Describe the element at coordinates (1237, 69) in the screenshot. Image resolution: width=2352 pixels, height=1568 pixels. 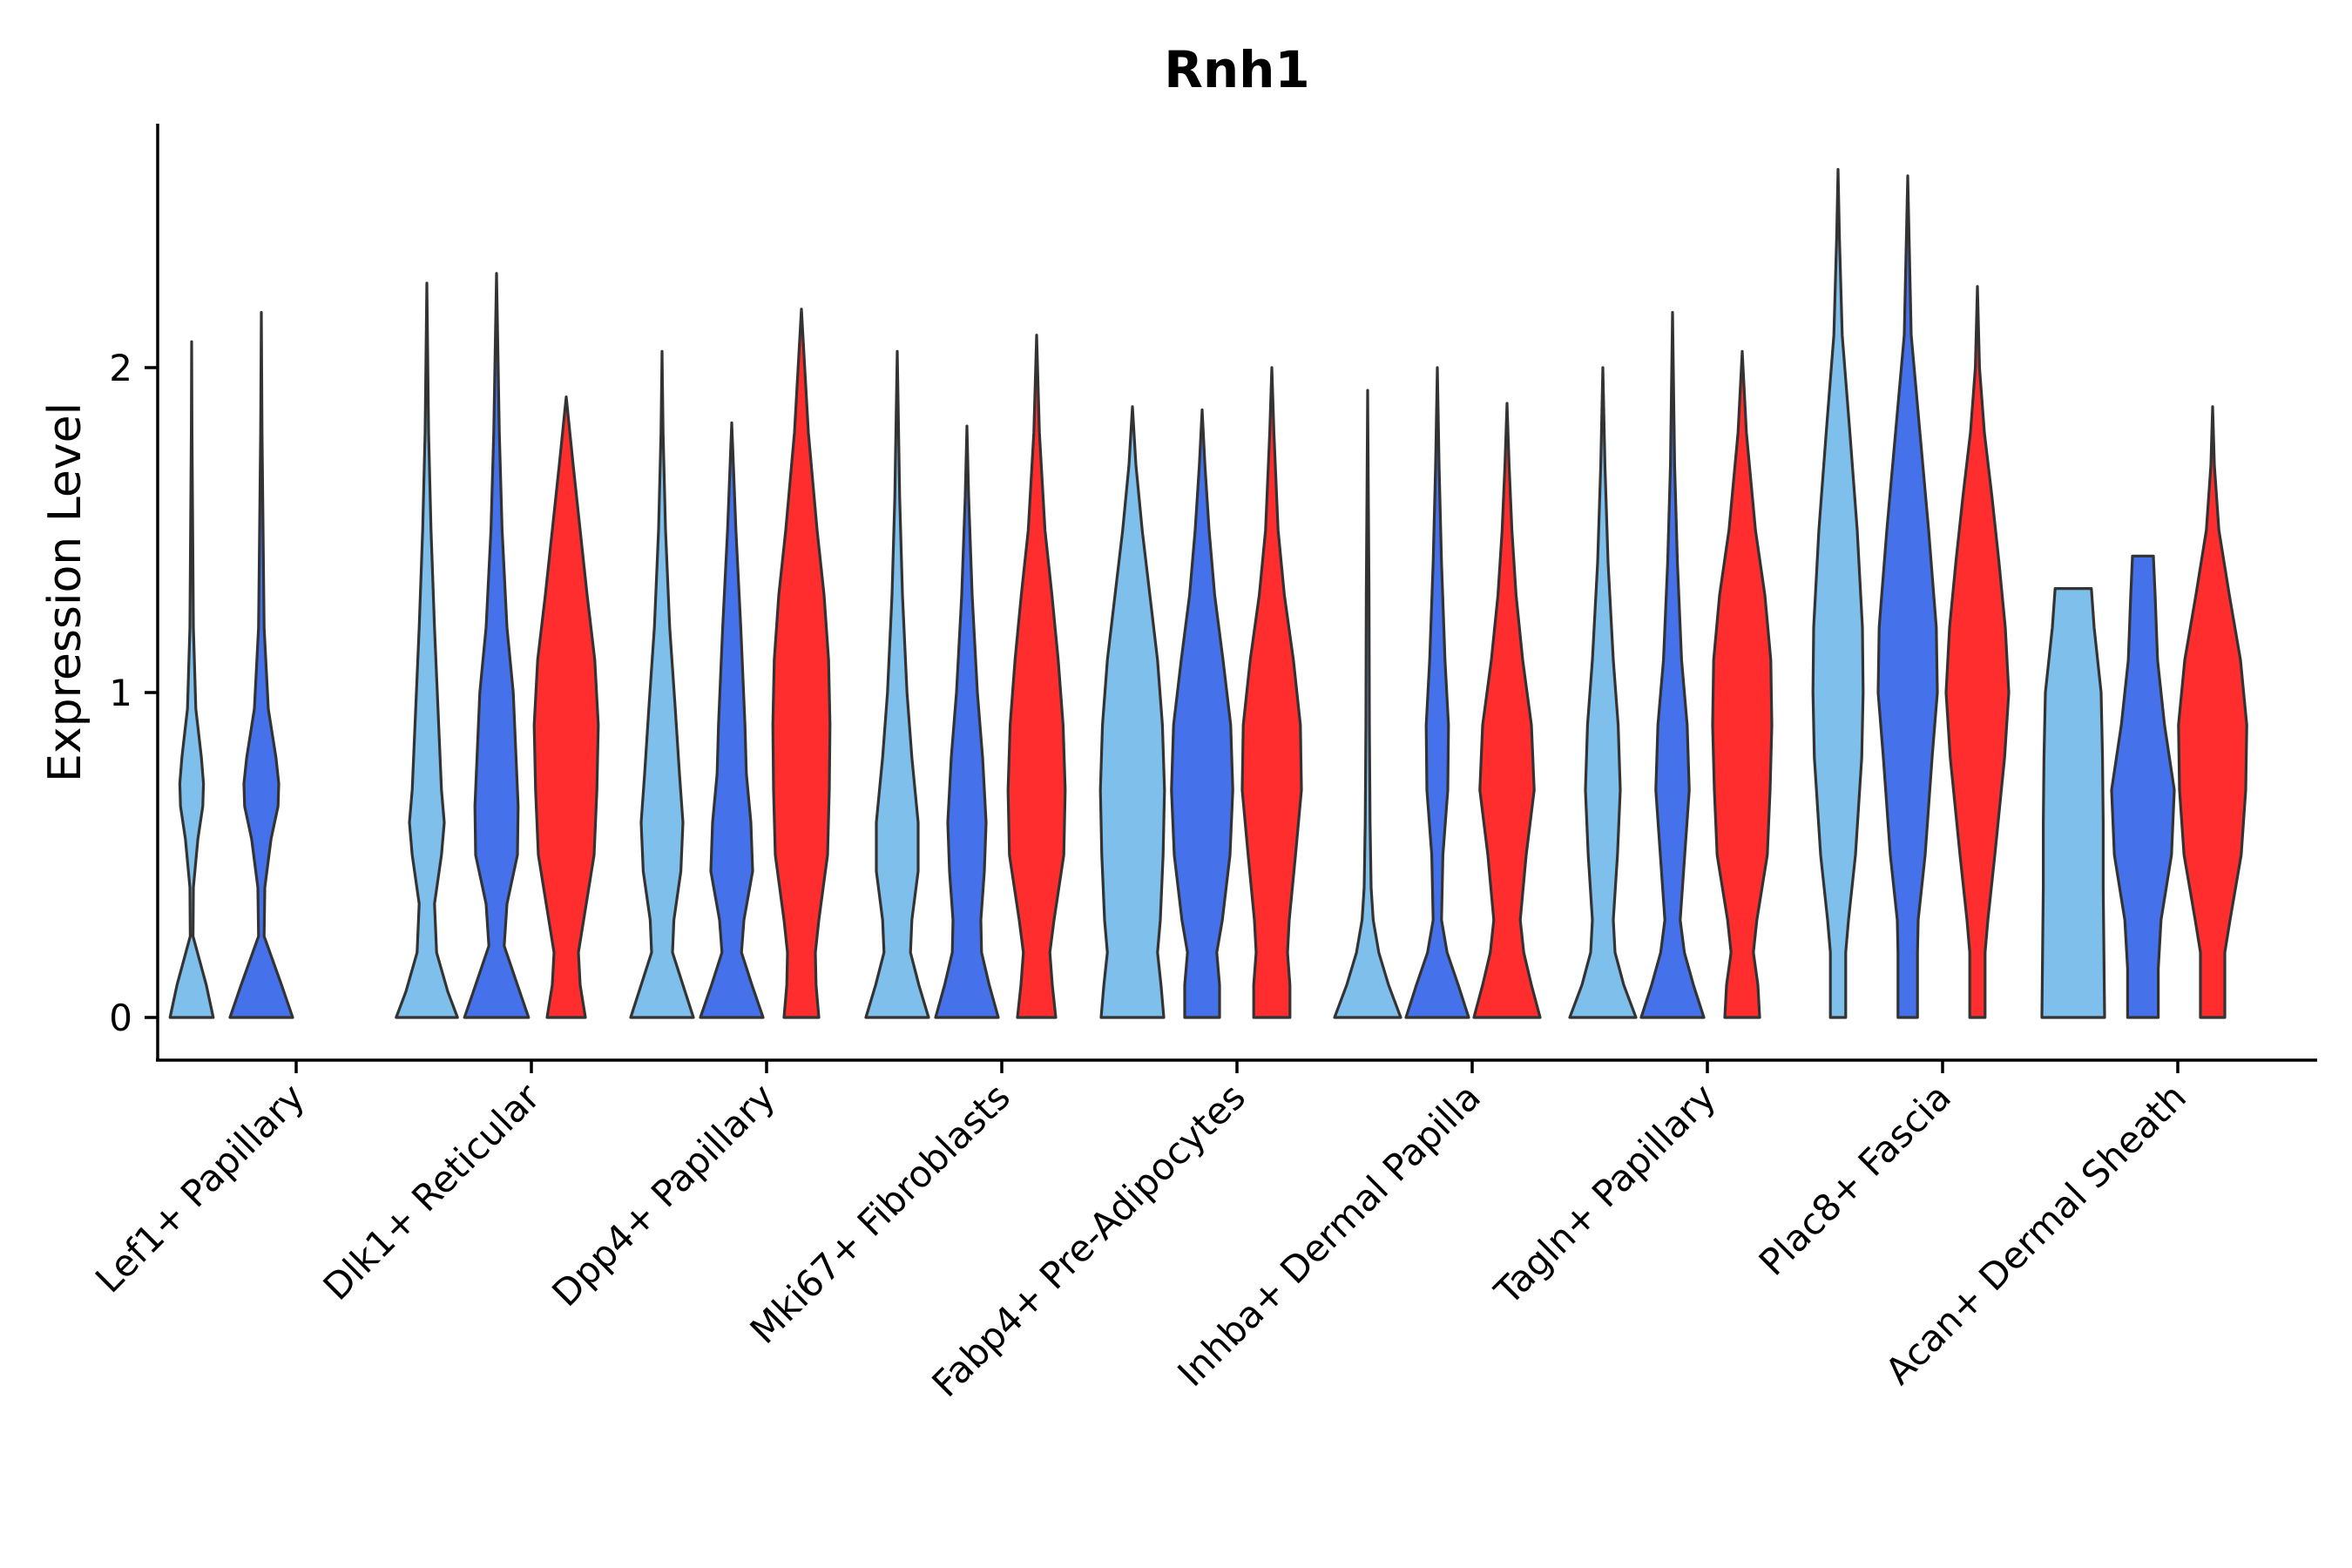
I see `chart-title: Rnh1` at that location.